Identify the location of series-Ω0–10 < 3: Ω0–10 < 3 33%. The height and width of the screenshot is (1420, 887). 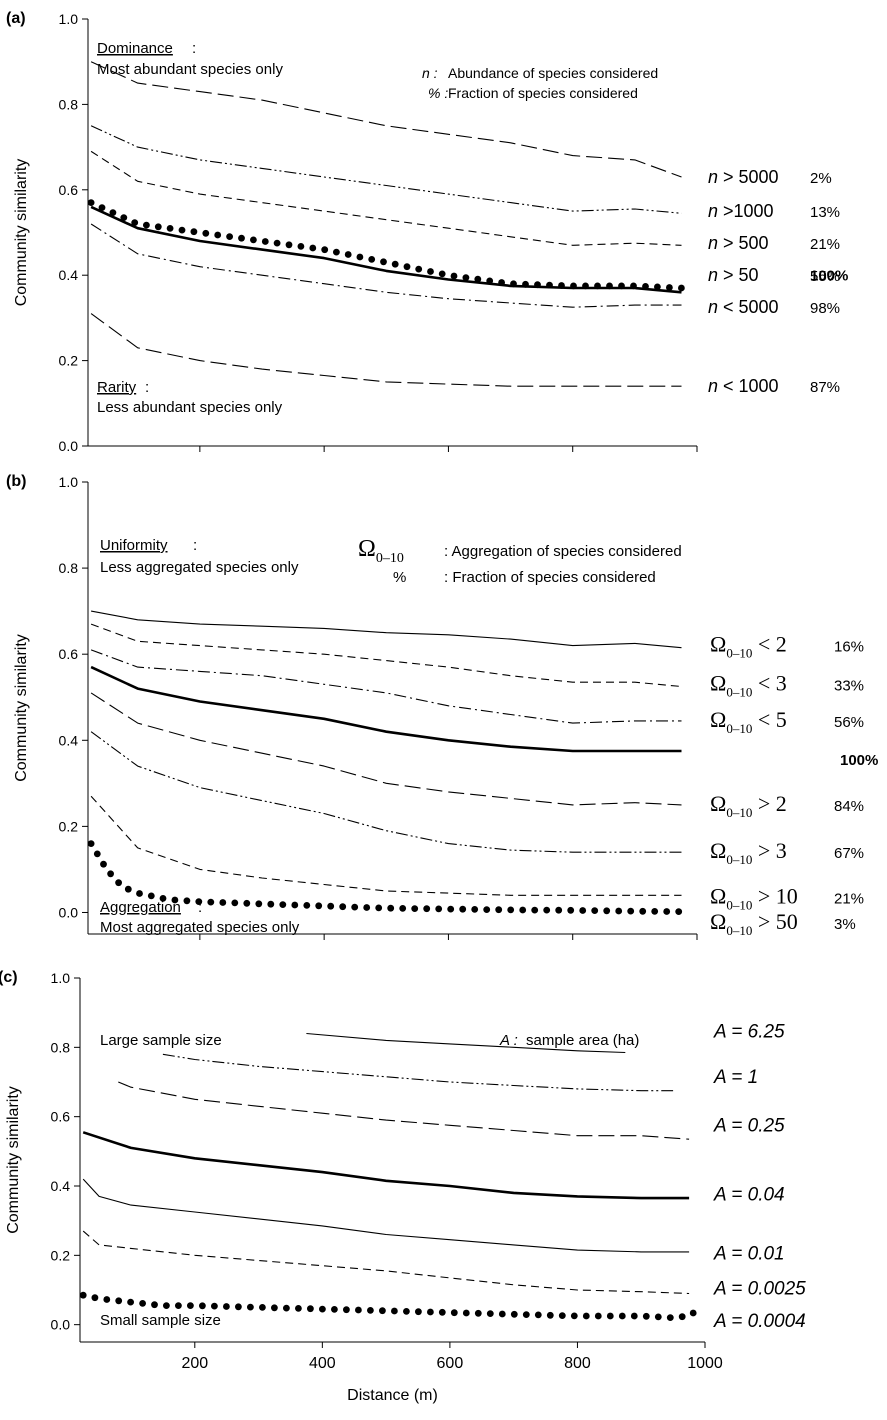
(477, 661).